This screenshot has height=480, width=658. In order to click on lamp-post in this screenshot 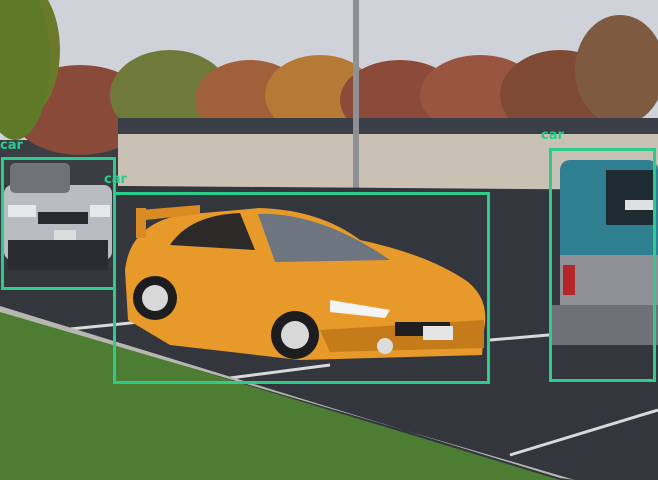, I will do `click(356, 100)`.